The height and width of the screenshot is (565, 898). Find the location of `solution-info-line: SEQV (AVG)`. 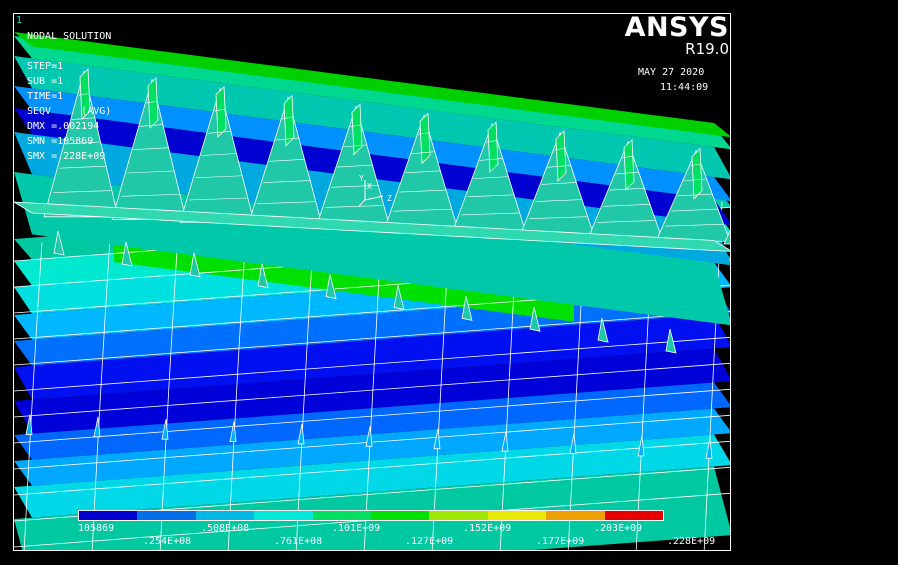

solution-info-line: SEQV (AVG) is located at coordinates (69, 111).